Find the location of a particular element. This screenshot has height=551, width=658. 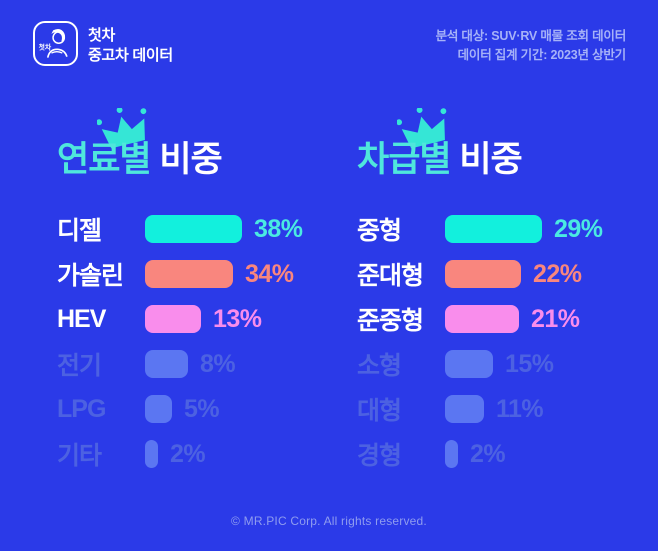

chart-row-lpg: LPG 5% is located at coordinates (202, 409).